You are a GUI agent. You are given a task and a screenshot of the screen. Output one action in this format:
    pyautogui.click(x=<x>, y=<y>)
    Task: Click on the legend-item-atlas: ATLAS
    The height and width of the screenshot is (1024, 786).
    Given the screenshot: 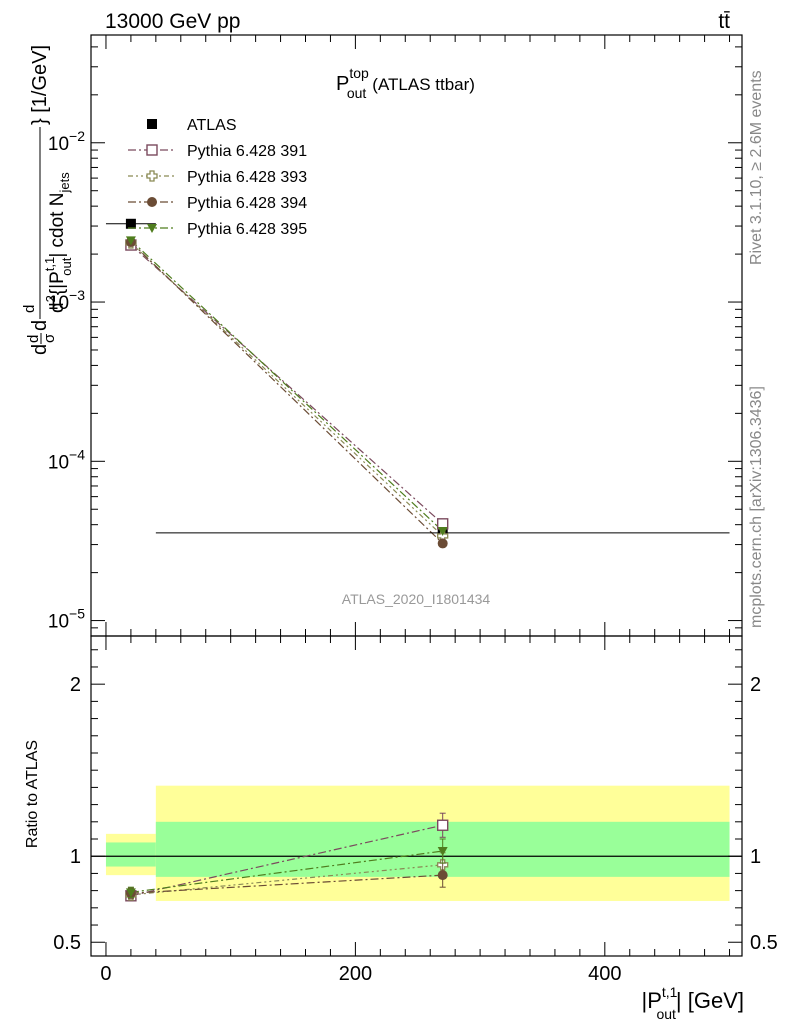 What is the action you would take?
    pyautogui.click(x=192, y=125)
    